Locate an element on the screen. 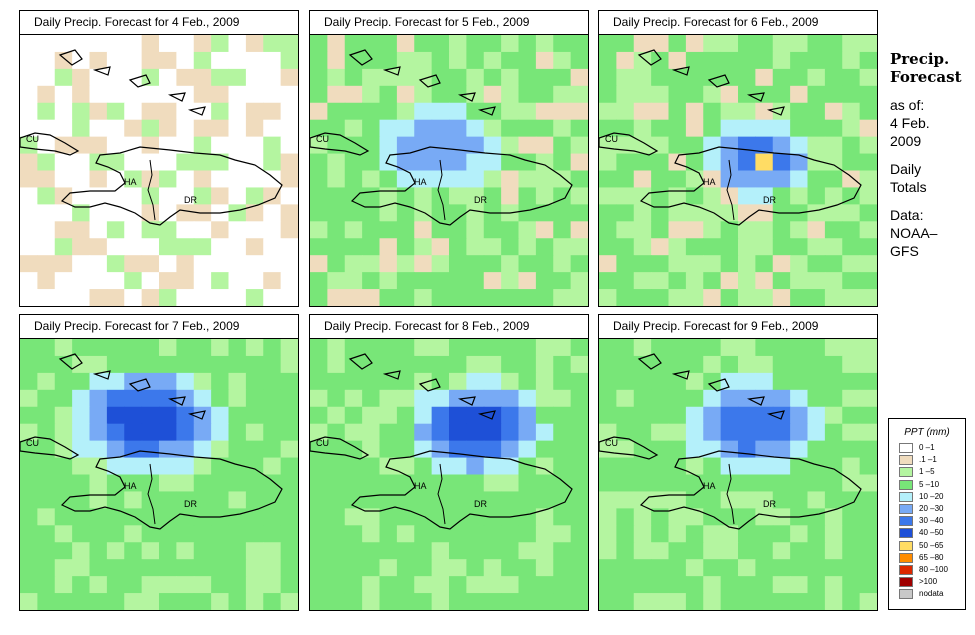 This screenshot has width=975, height=635. asof-date-line1: 4 Feb. is located at coordinates (910, 123).